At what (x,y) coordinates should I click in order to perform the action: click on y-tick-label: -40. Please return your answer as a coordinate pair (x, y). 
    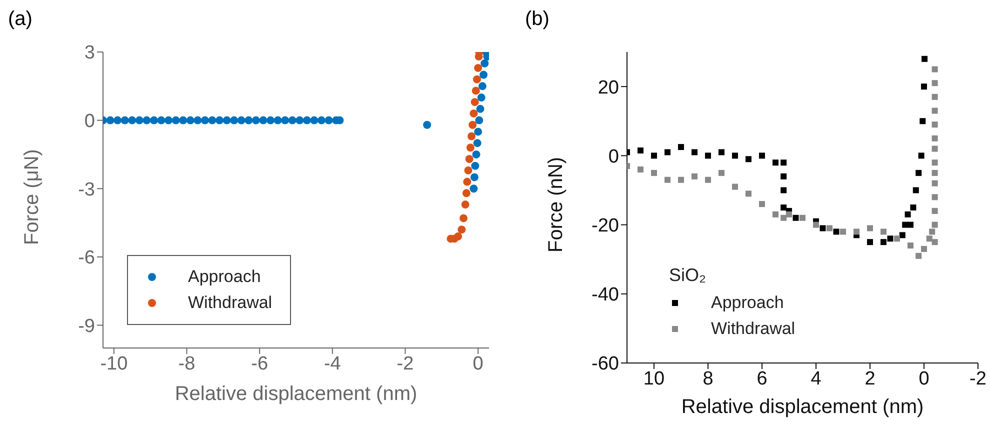
    Looking at the image, I should click on (605, 295).